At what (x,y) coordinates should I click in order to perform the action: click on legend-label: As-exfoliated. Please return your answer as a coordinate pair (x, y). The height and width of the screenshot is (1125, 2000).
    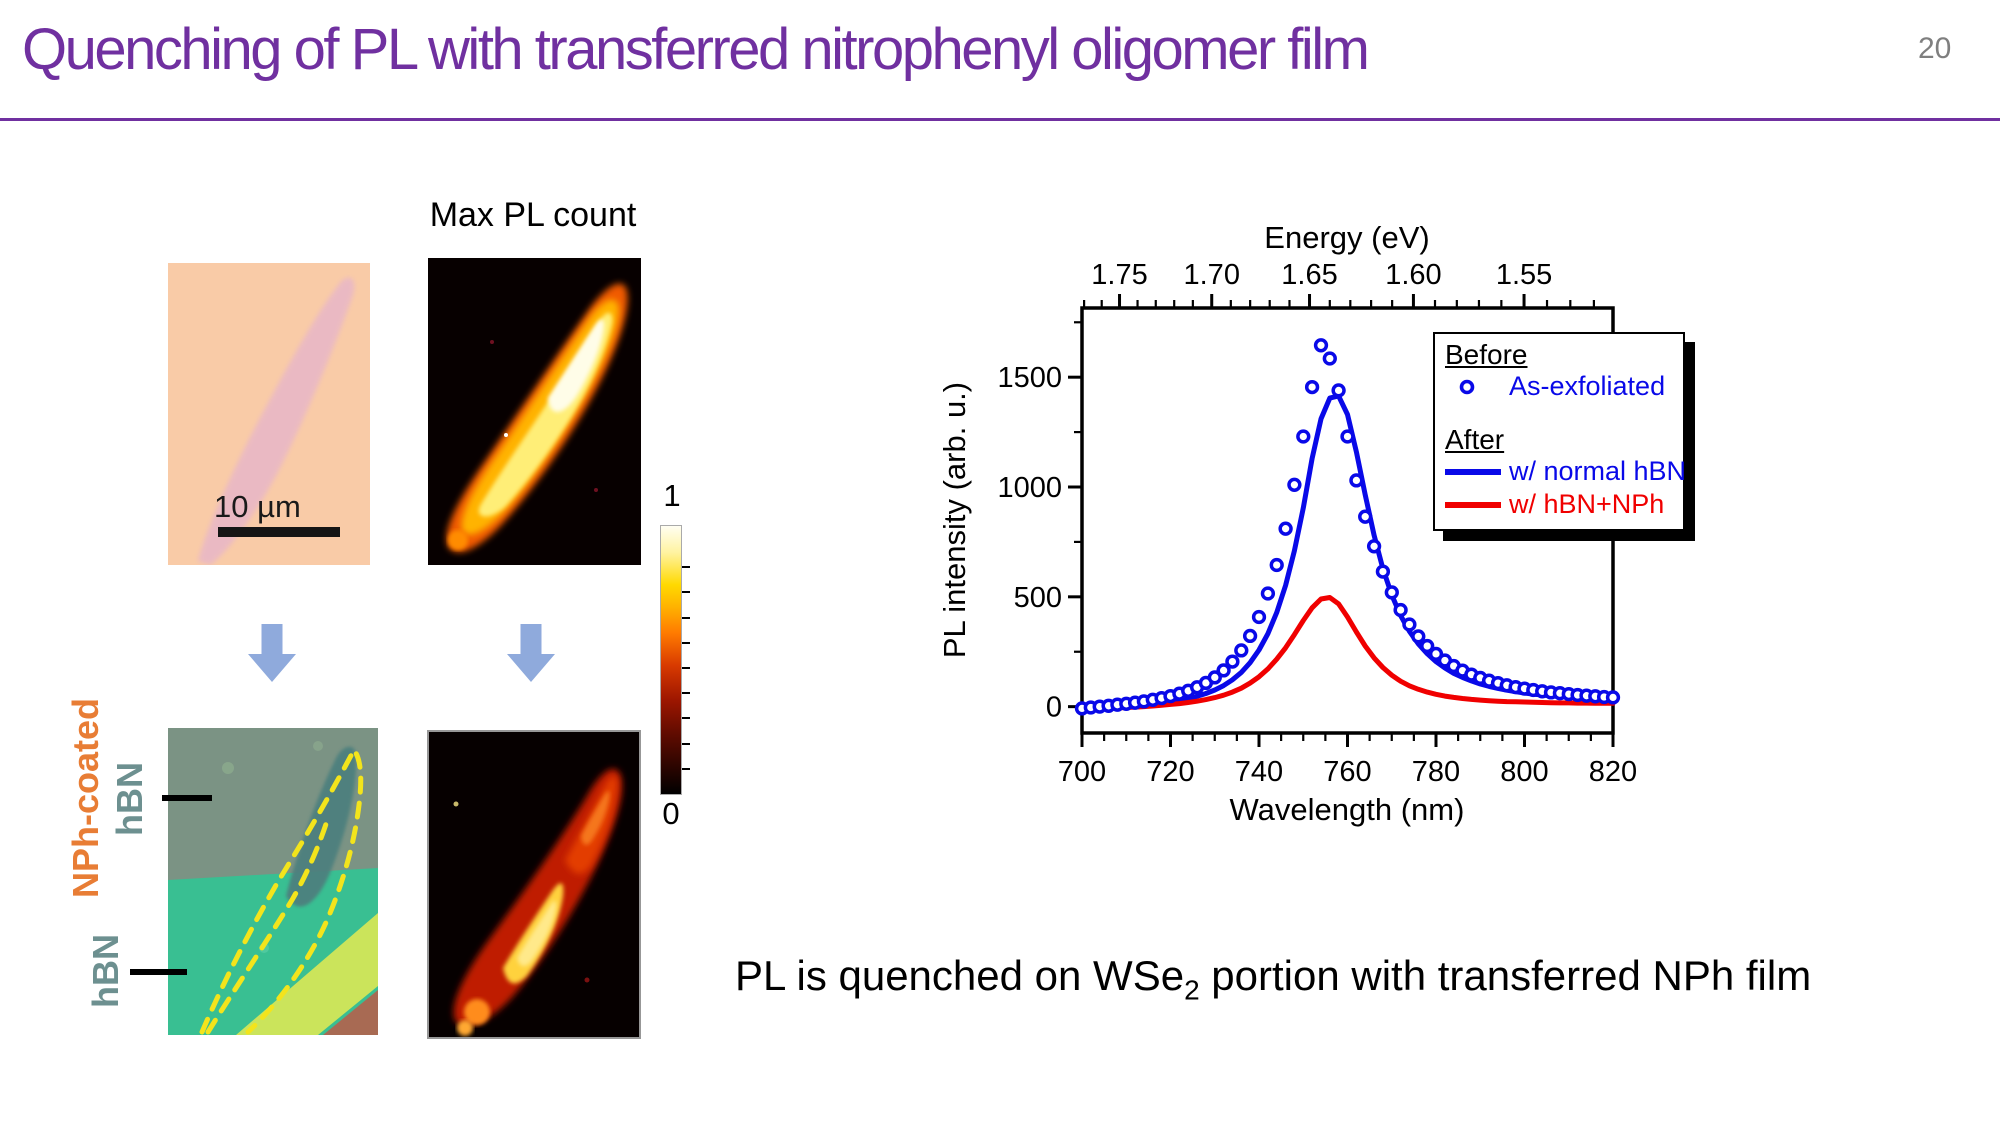
    Looking at the image, I should click on (1587, 386).